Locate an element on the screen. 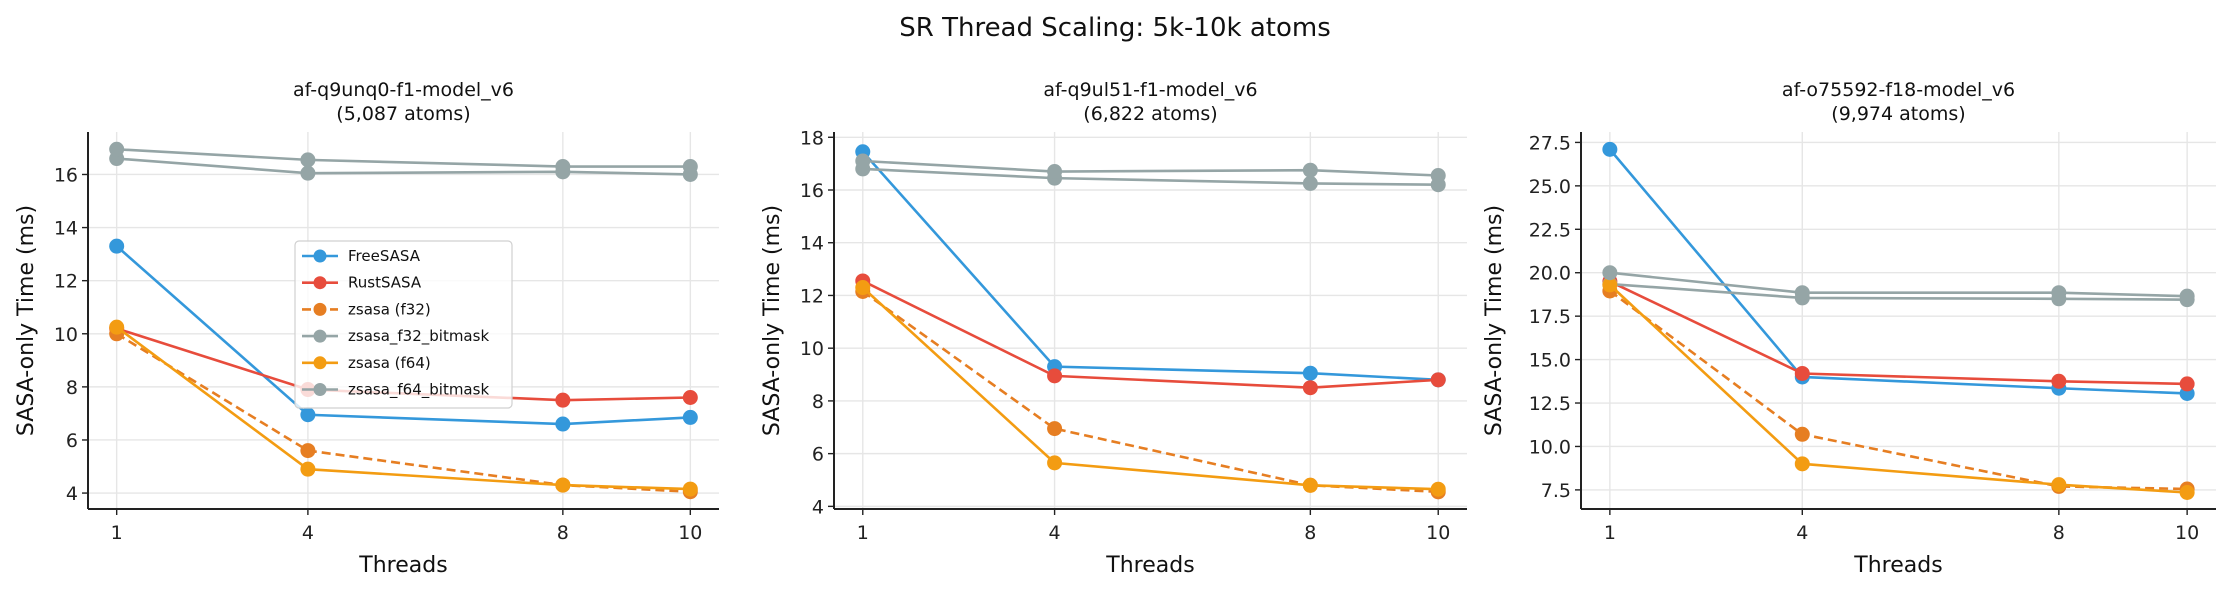 This screenshot has height=592, width=2231. y-tick-label: 20.0 is located at coordinates (1550, 274).